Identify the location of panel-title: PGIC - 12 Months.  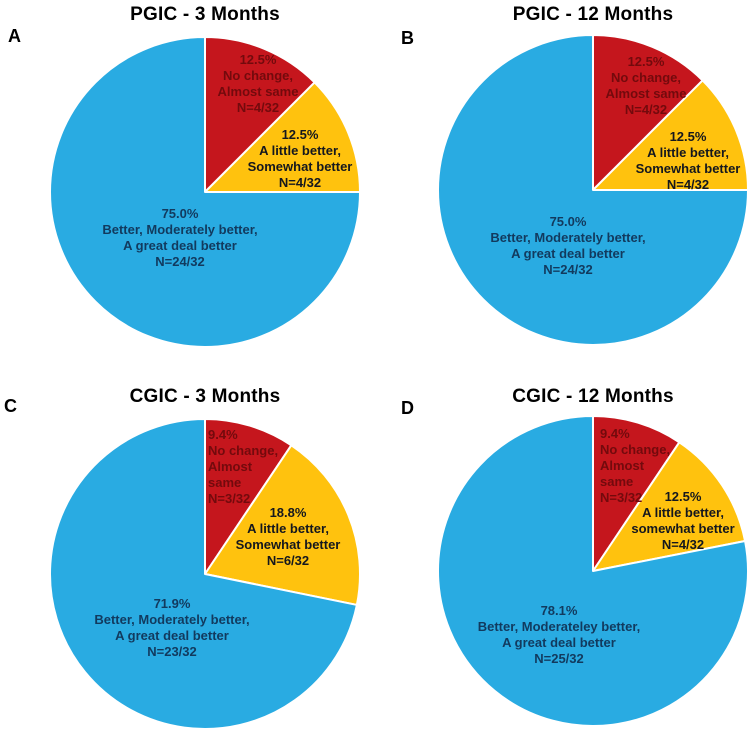
(593, 14).